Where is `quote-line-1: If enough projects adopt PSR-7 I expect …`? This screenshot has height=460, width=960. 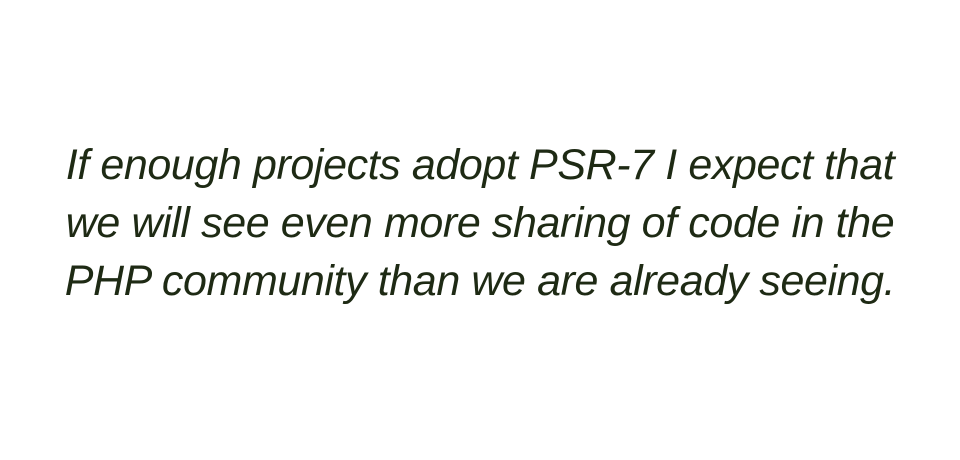 quote-line-1: If enough projects adopt PSR-7 I expect … is located at coordinates (480, 165).